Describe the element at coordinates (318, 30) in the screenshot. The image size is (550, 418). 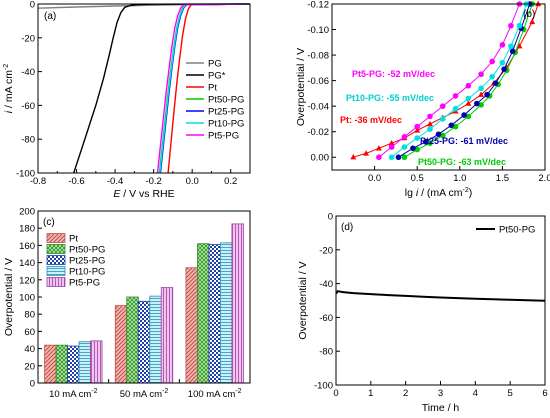
I see `y-tick-label-b: -0.10` at that location.